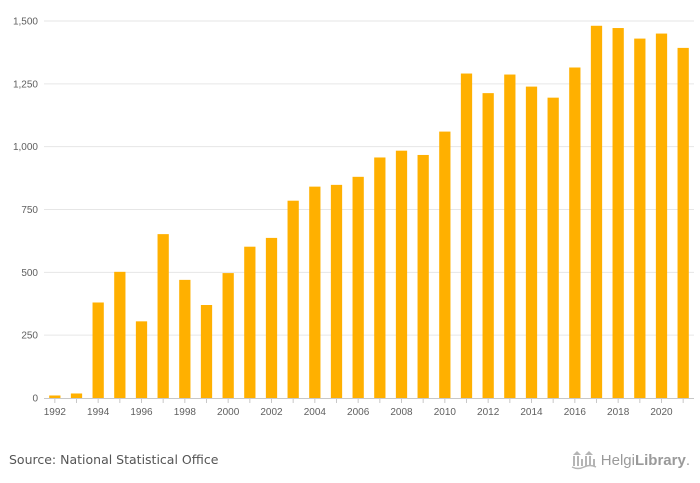  I want to click on bar-2011, so click(466, 236).